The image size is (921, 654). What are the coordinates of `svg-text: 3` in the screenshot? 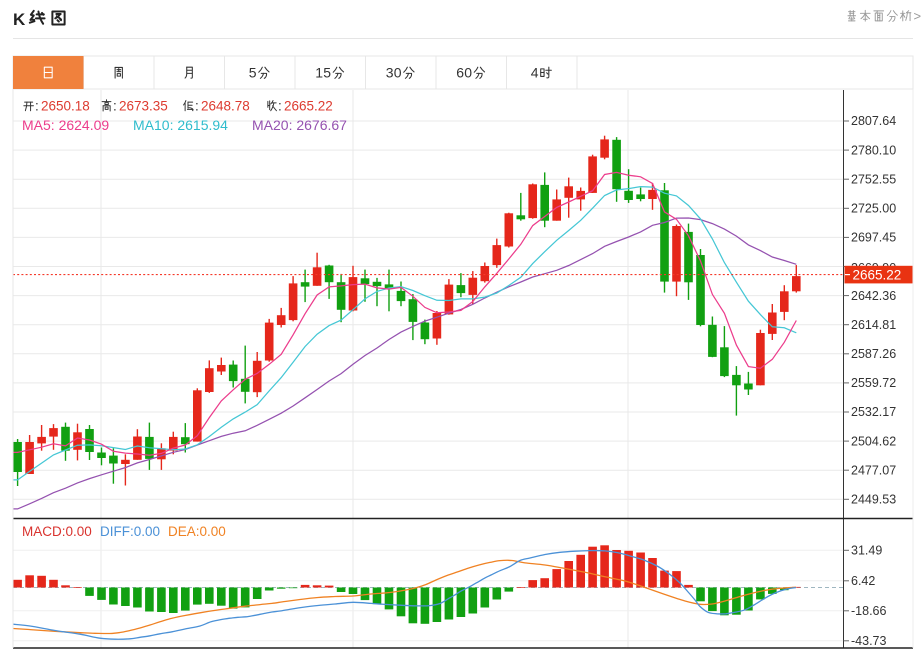 It's located at (390, 73).